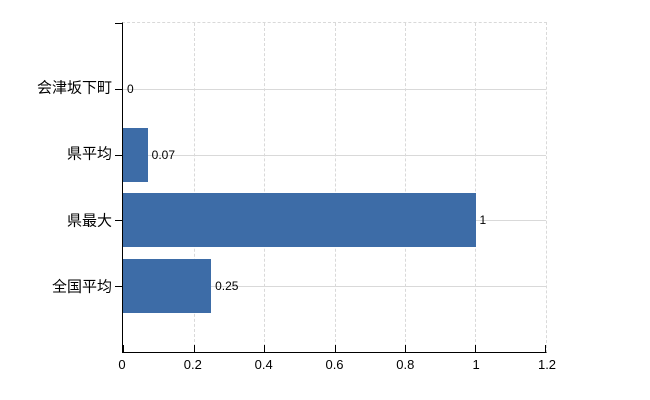 This screenshot has width=650, height=400. I want to click on bar-row: 0, so click(334, 89).